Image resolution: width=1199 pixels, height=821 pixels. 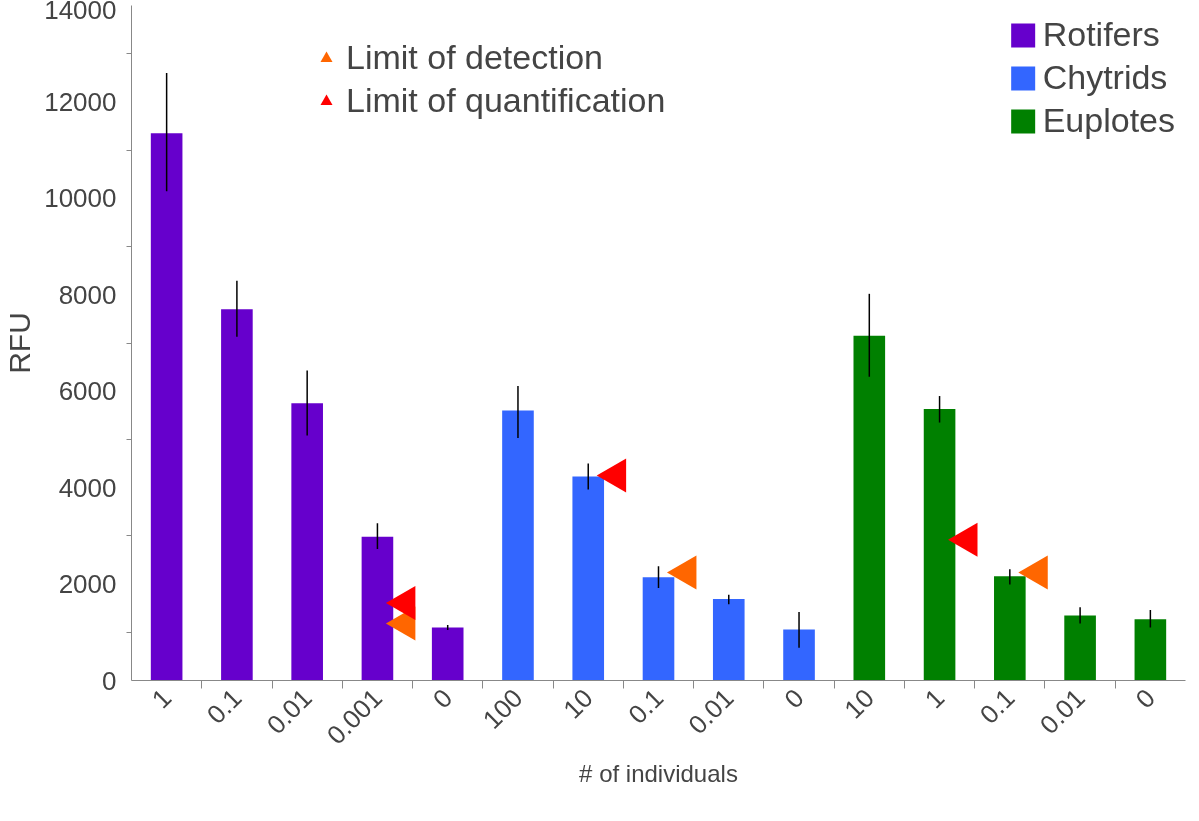 What do you see at coordinates (506, 100) in the screenshot?
I see `legend-label: Limit of quantification` at bounding box center [506, 100].